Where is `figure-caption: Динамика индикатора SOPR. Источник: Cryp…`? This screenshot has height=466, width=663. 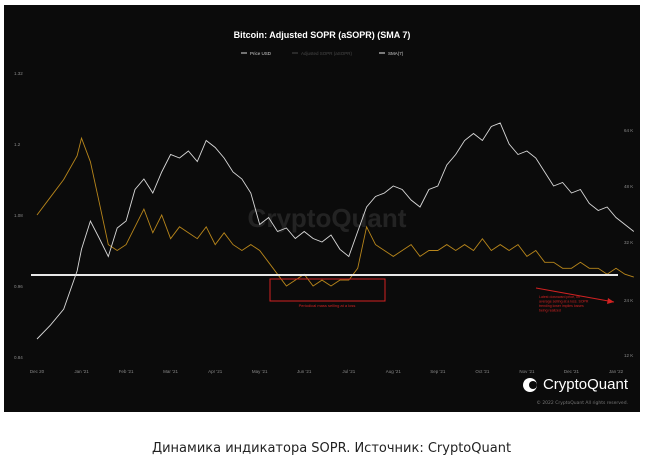
figure-caption: Динамика индикатора SOPR. Источник: Cryp… is located at coordinates (331, 448).